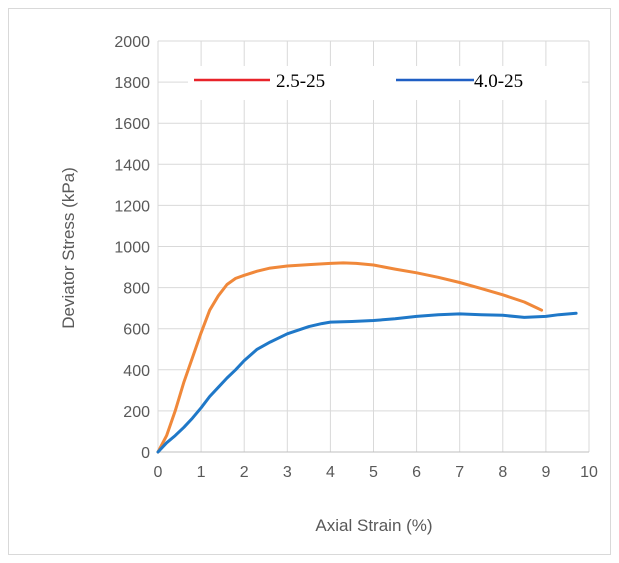 This screenshot has height=563, width=619. I want to click on x-tick-label: 9, so click(545, 472).